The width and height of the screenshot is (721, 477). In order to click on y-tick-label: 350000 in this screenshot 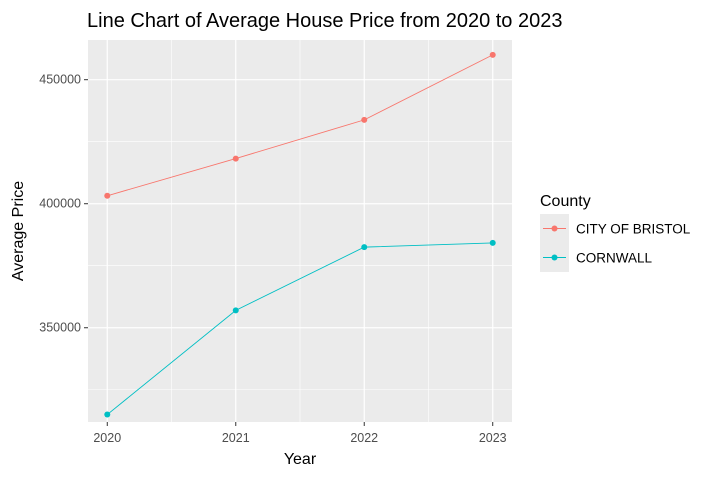, I will do `click(60, 328)`.